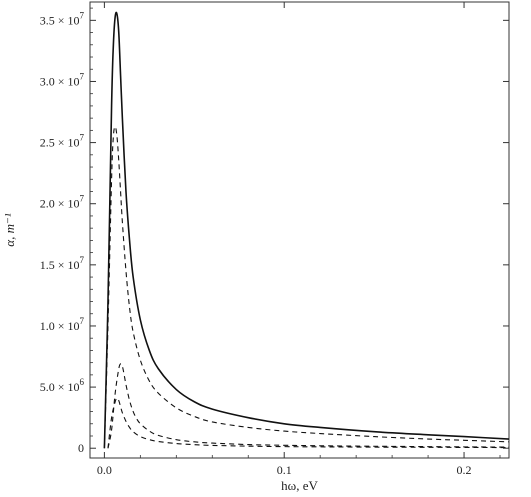 Image resolution: width=531 pixels, height=497 pixels. What do you see at coordinates (299, 485) in the screenshot?
I see `x-axis-title: hω, eV` at bounding box center [299, 485].